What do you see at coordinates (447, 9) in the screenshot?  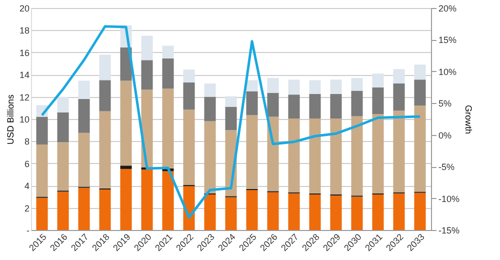 I see `y2-tick-label: 20%` at bounding box center [447, 9].